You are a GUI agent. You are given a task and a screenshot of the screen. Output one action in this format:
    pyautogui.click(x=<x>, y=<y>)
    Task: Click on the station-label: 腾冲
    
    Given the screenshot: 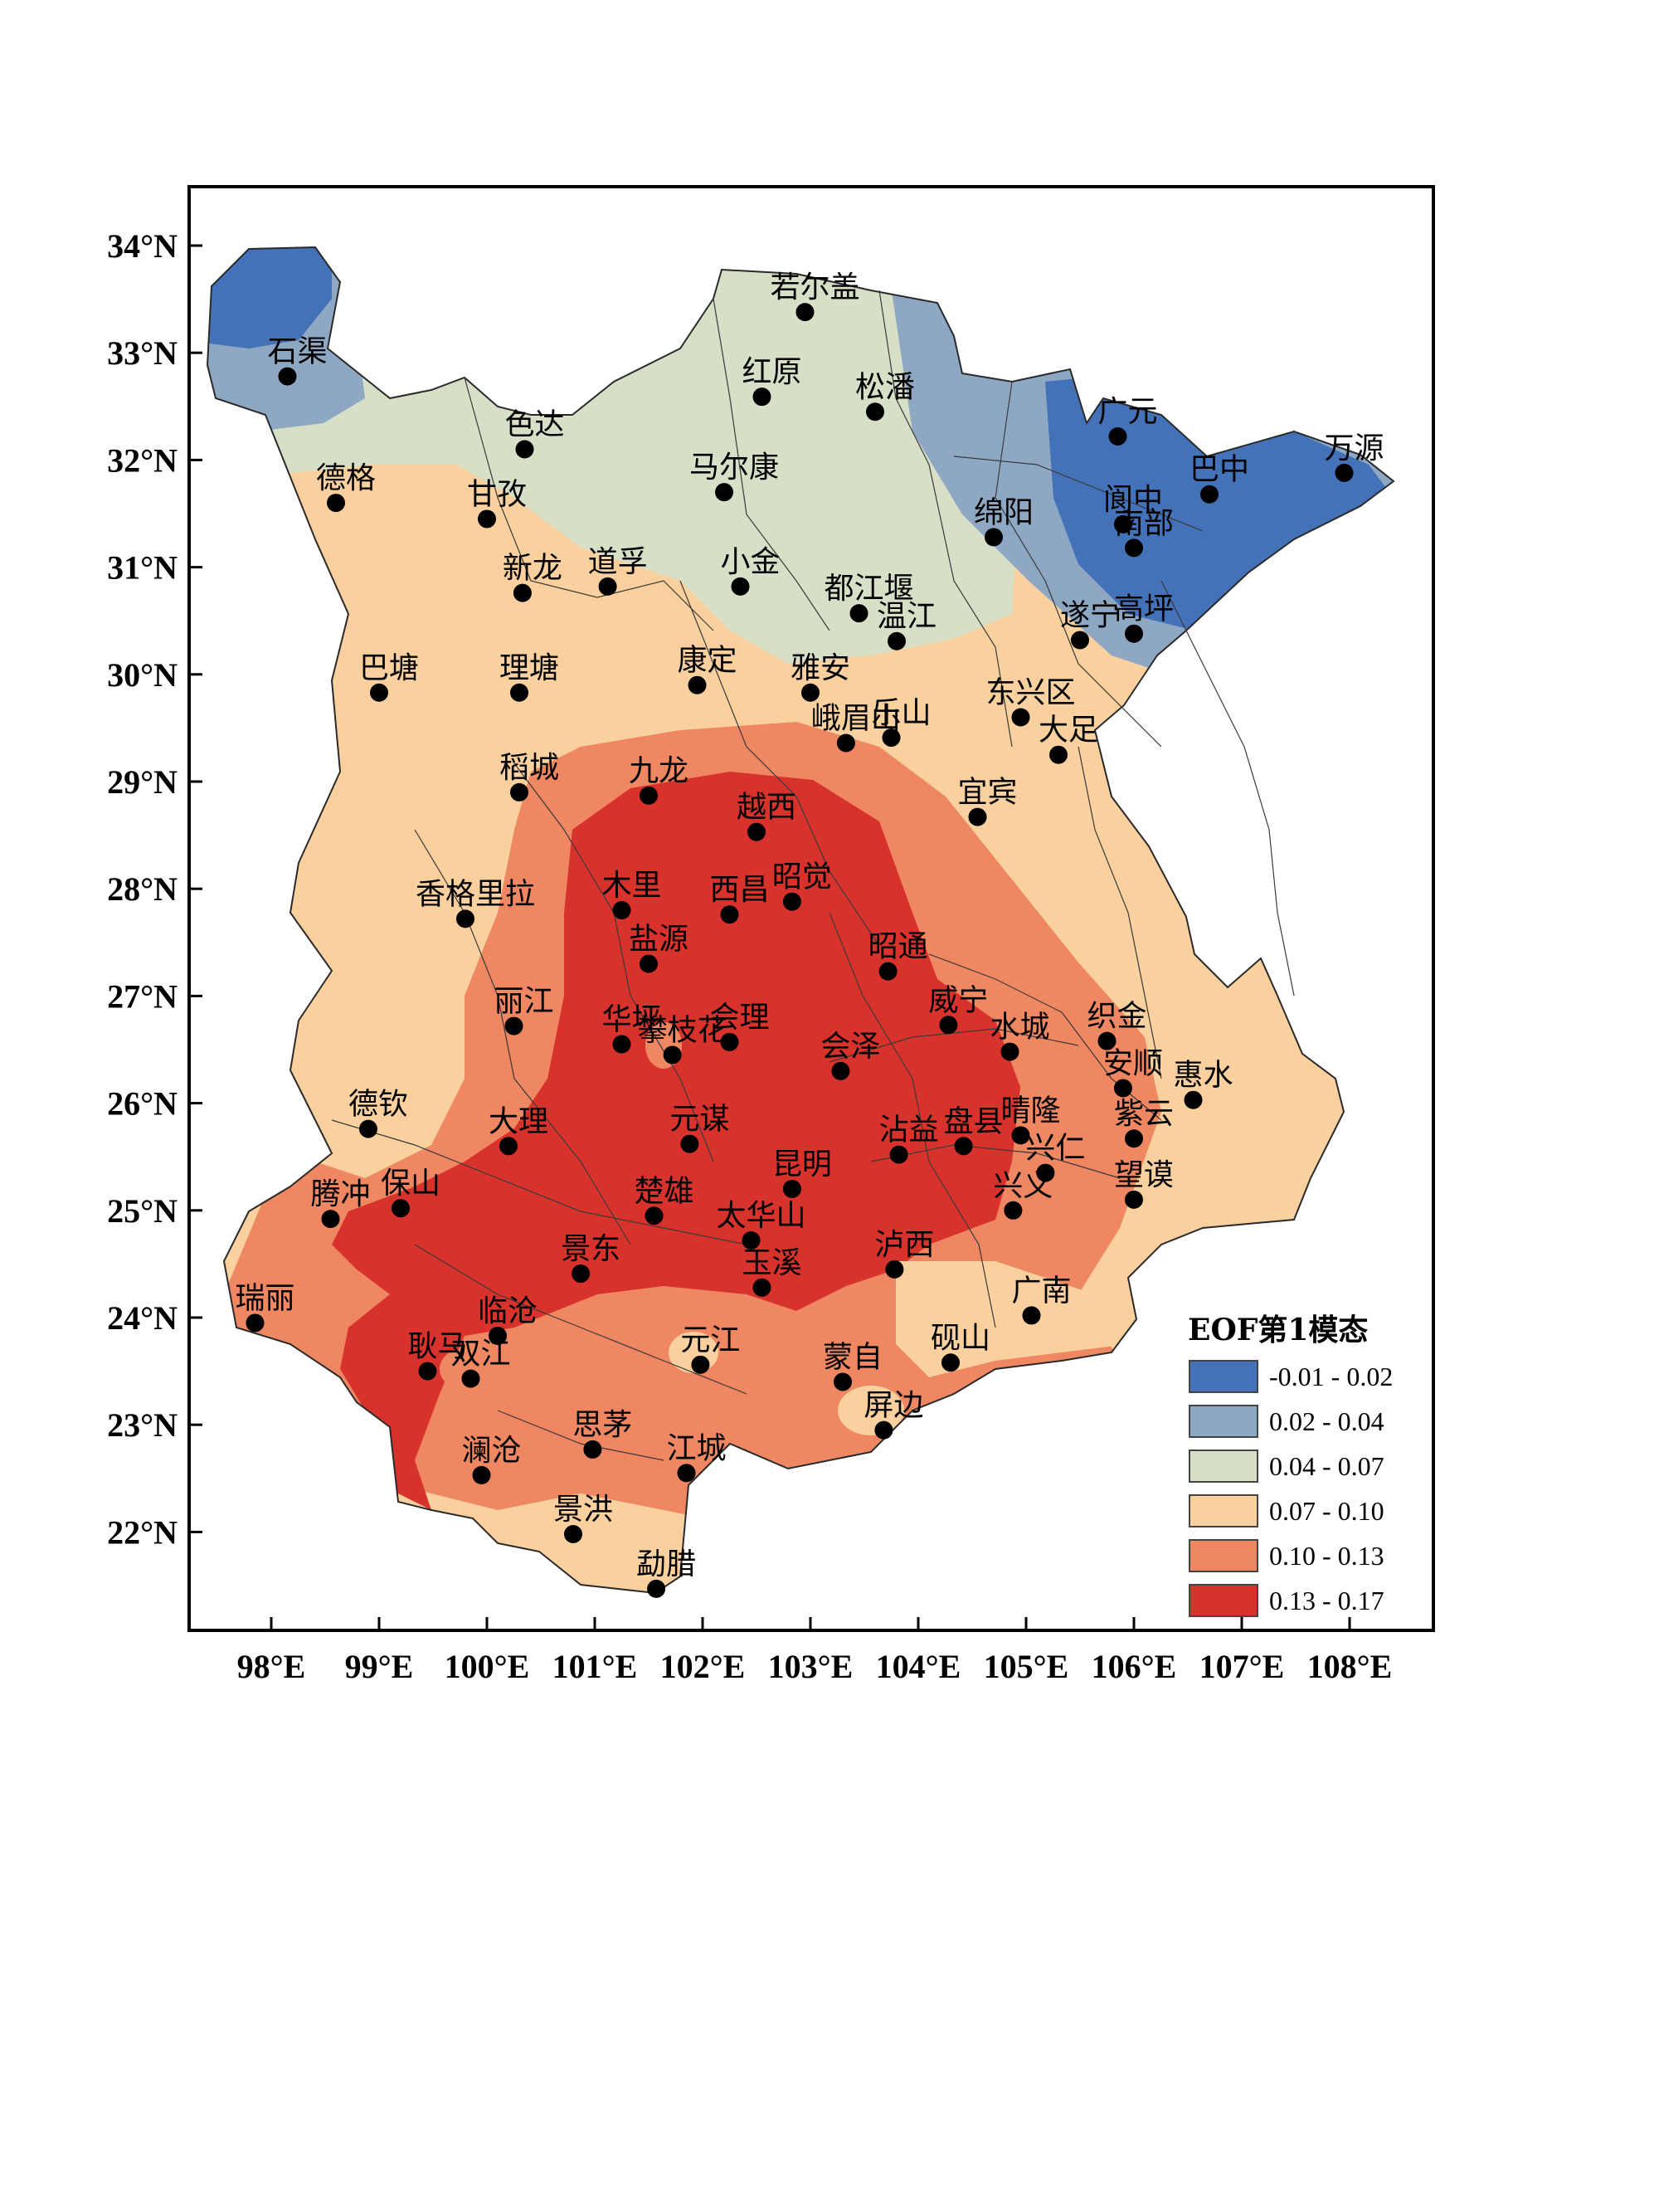 What is the action you would take?
    pyautogui.click(x=340, y=1194)
    